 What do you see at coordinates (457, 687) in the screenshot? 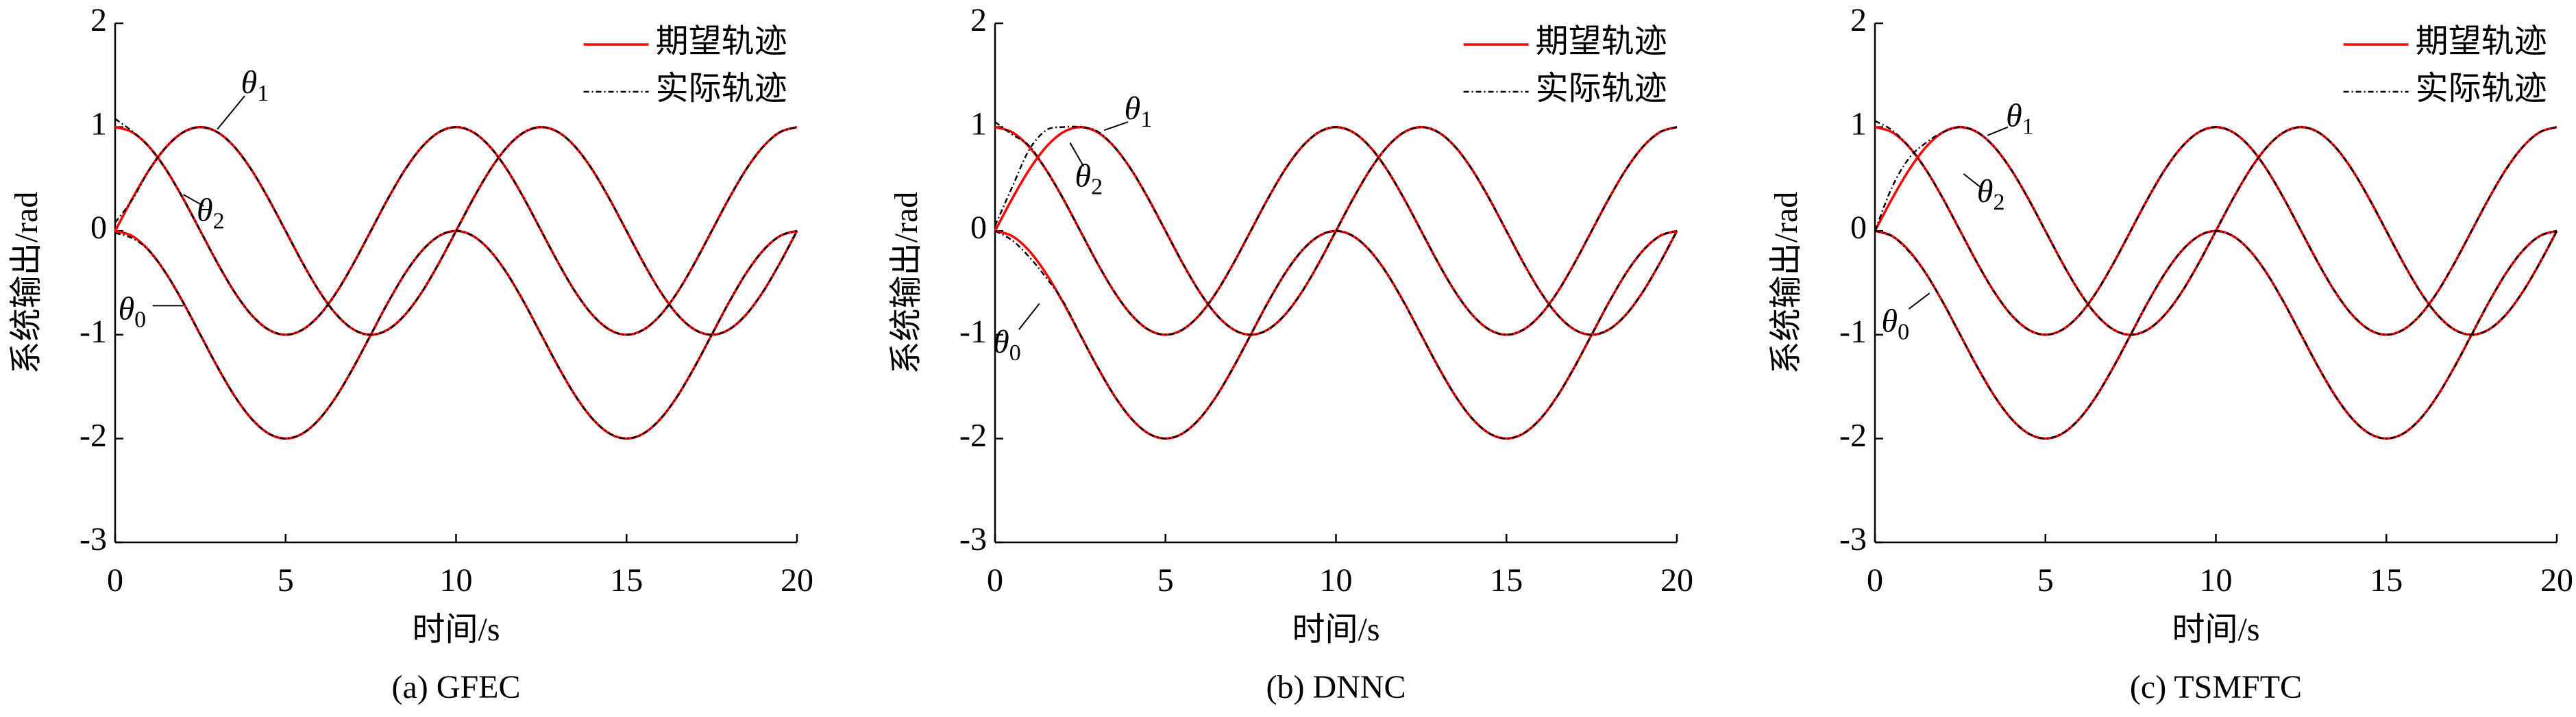
I see `caption: (a) GFEC` at bounding box center [457, 687].